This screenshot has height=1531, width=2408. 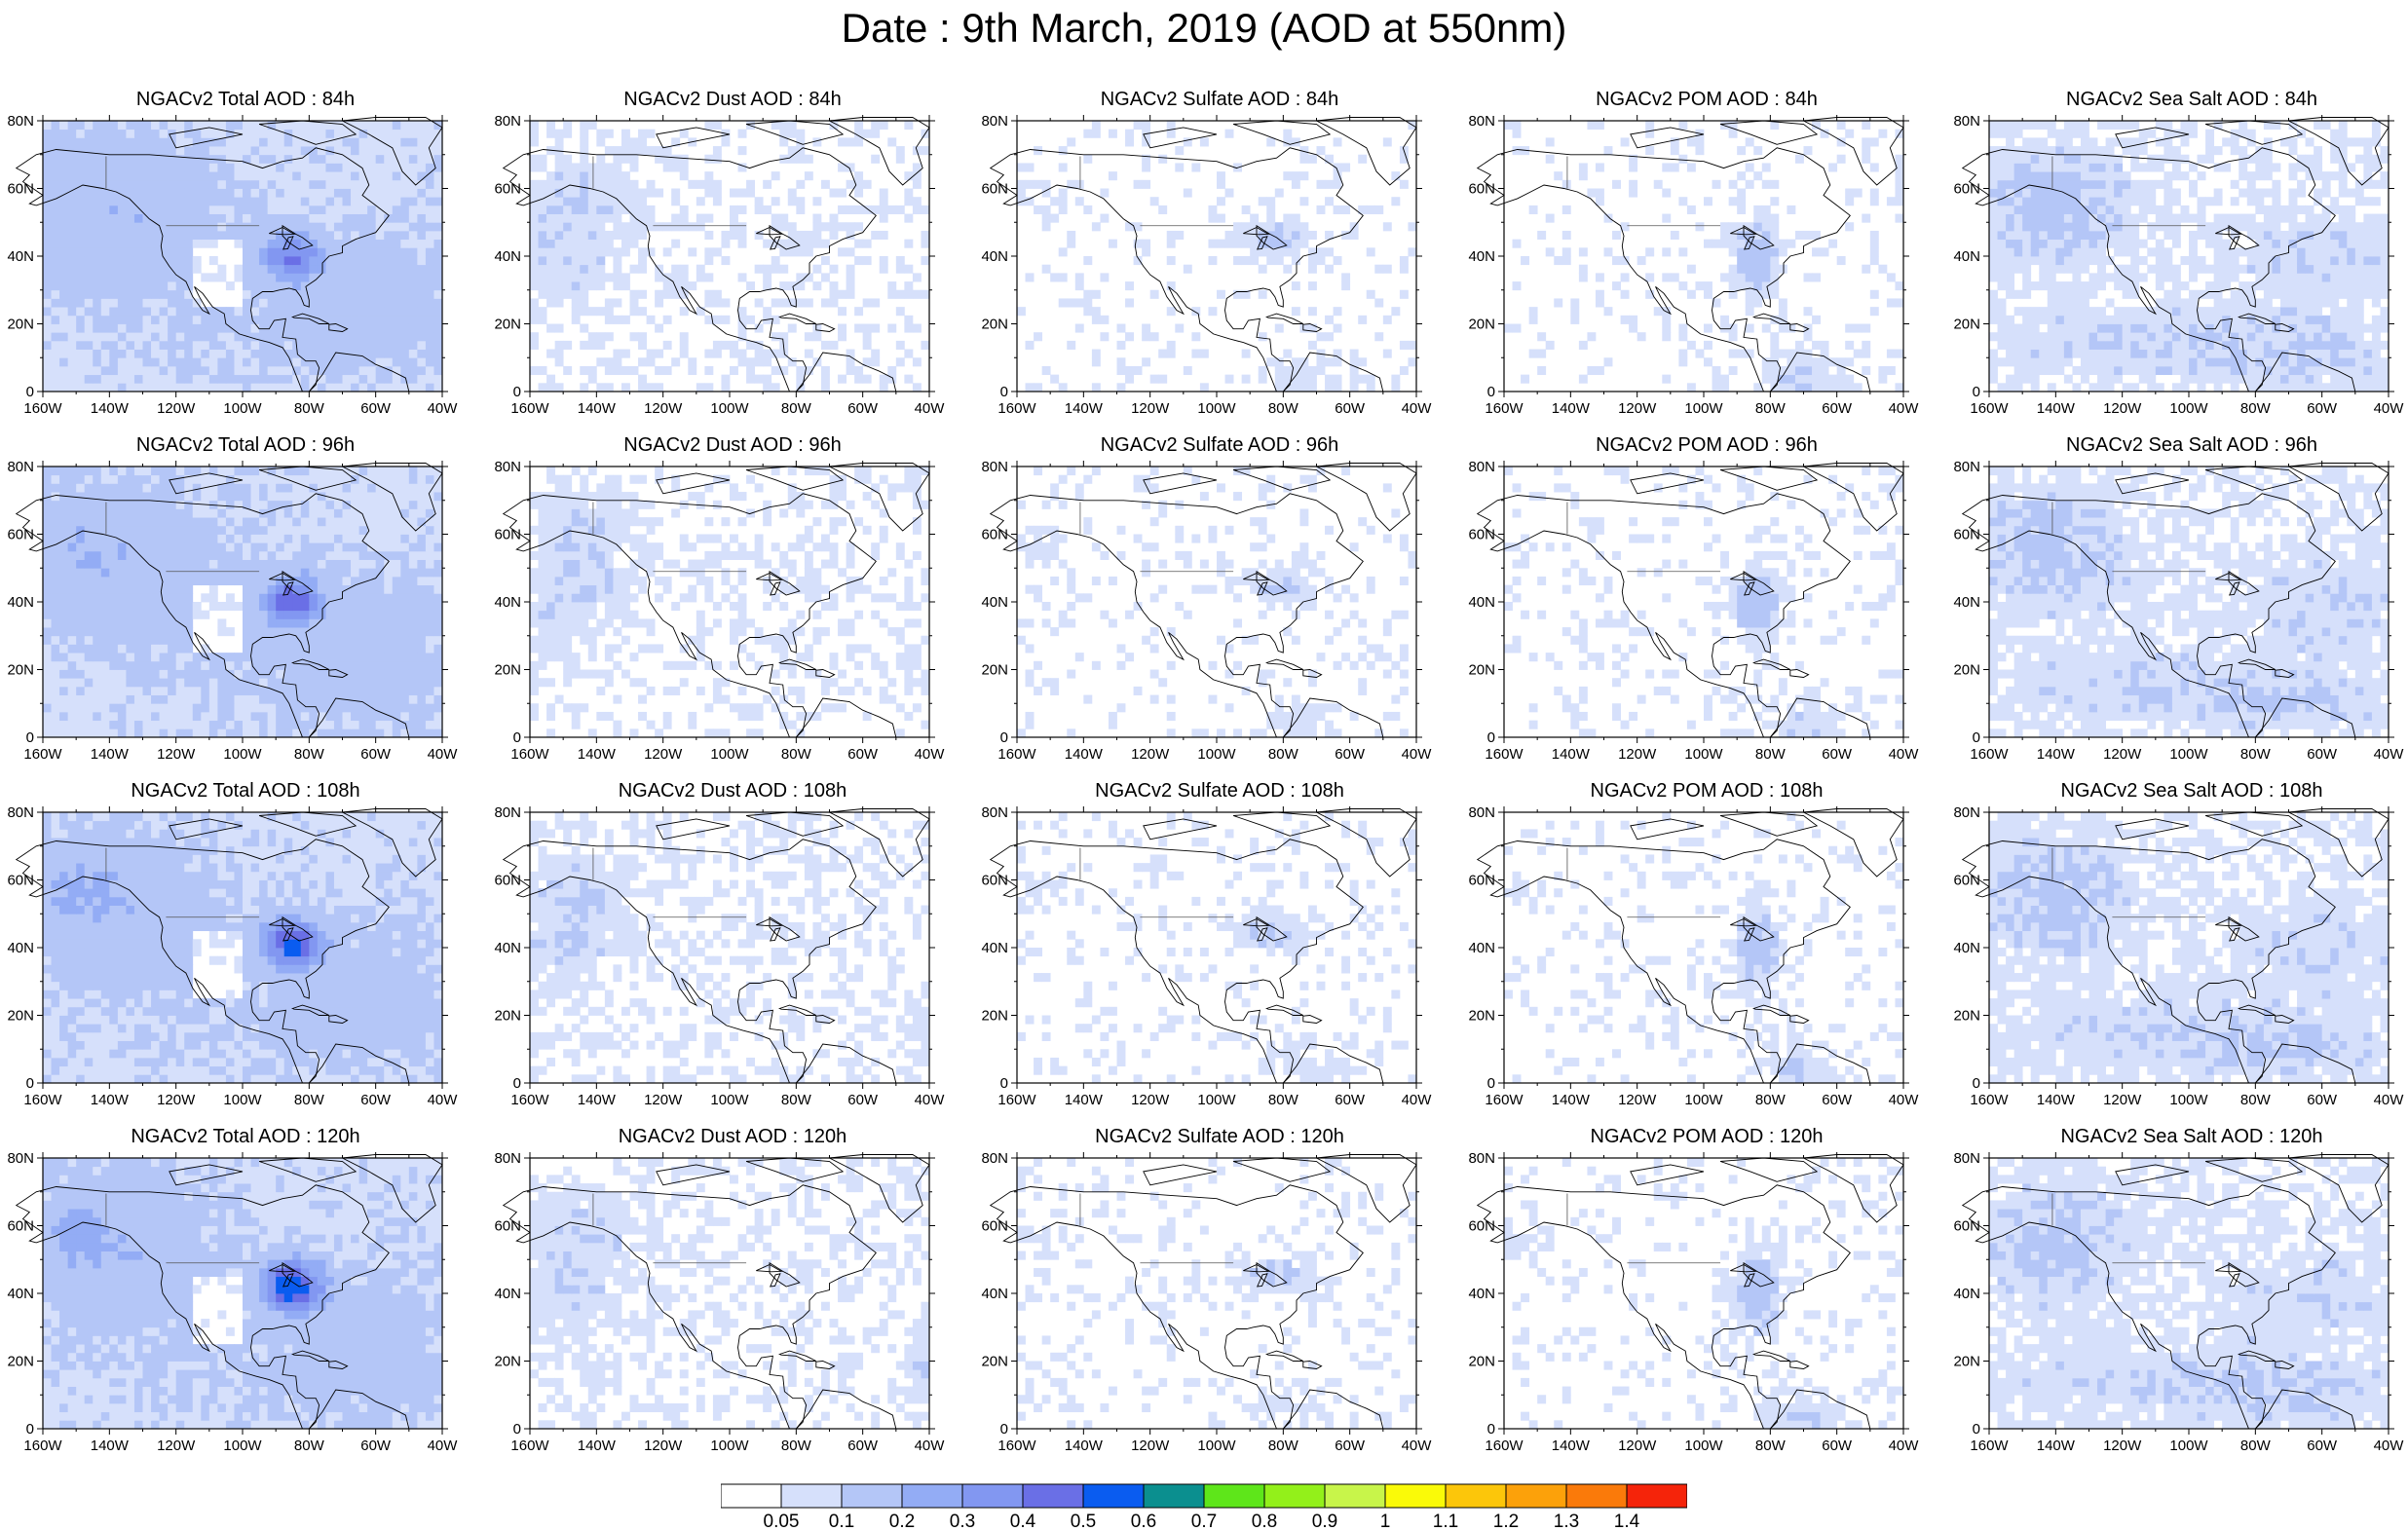 What do you see at coordinates (245, 445) in the screenshot?
I see `panel-title: NGACv2 Total AOD : 96h` at bounding box center [245, 445].